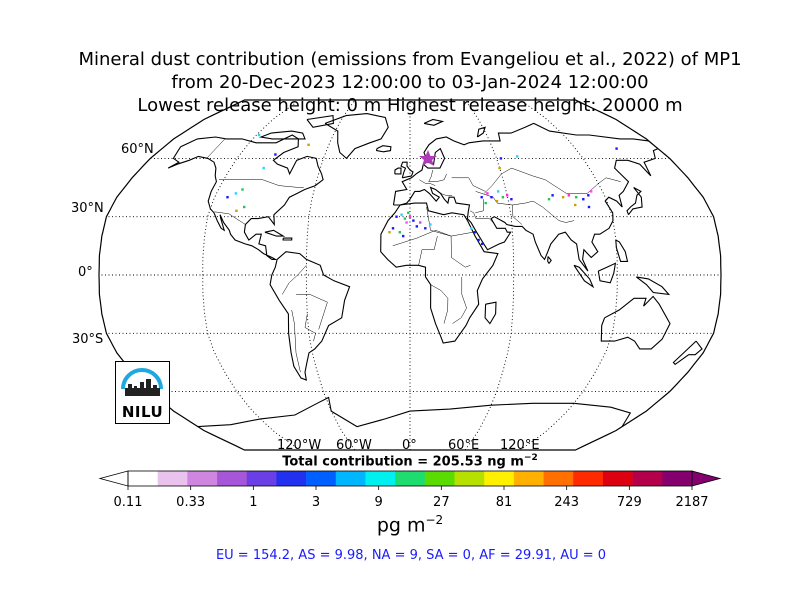 This screenshot has width=800, height=600. I want to click on total-contribution: Total contribution = 205.53 ng m−2, so click(400, 461).